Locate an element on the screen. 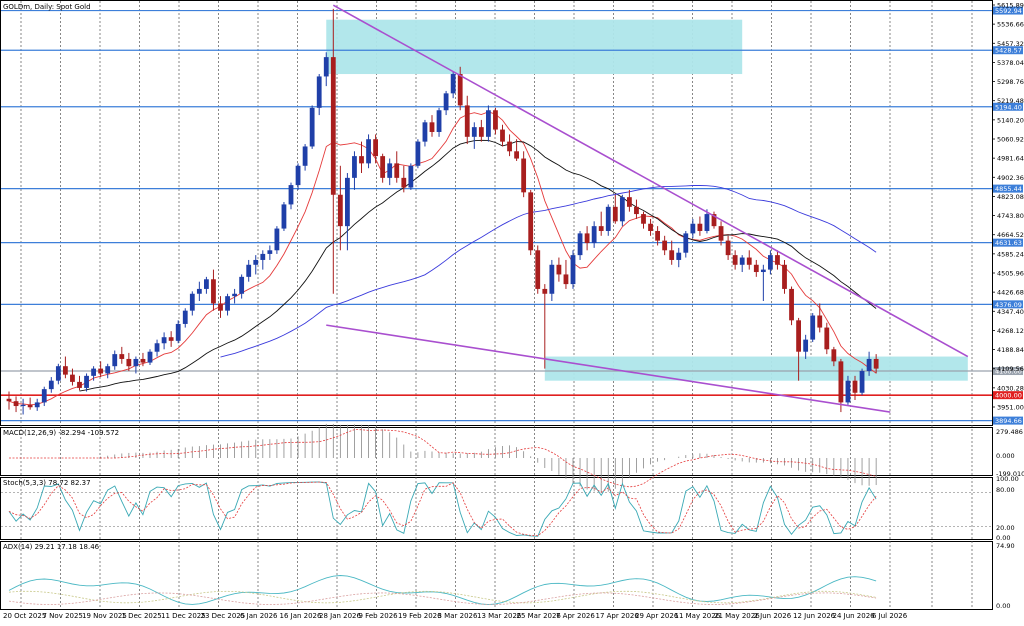  date-tick-label: 25 Mar 2026 is located at coordinates (539, 616).